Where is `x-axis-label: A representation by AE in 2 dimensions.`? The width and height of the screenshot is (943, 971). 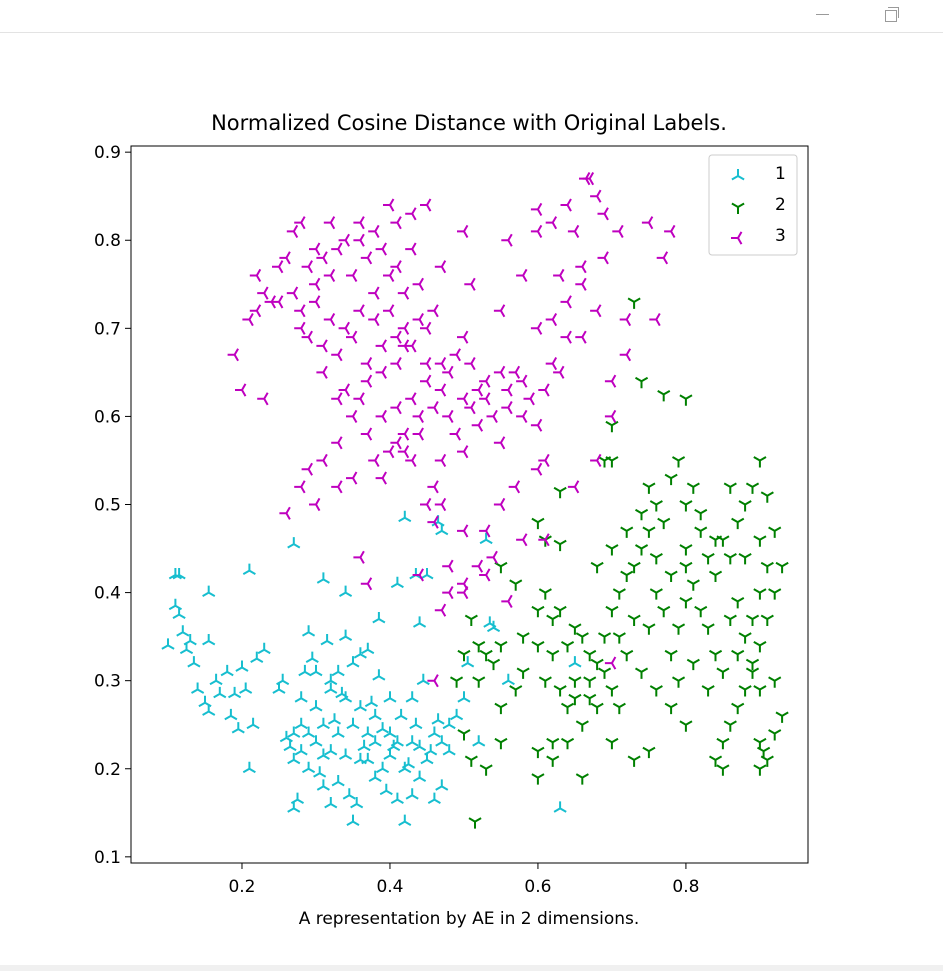 x-axis-label: A representation by AE in 2 dimensions. is located at coordinates (469, 919).